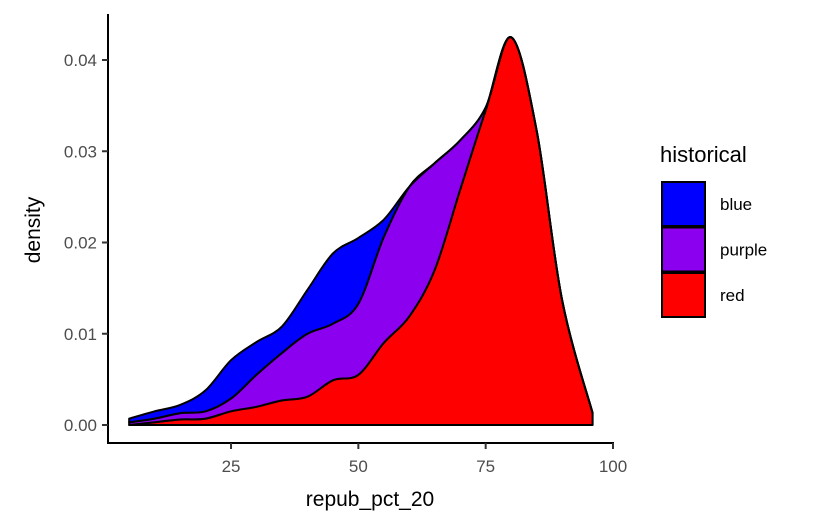 The width and height of the screenshot is (816, 528). Describe the element at coordinates (732, 295) in the screenshot. I see `legend-label-red: red` at that location.